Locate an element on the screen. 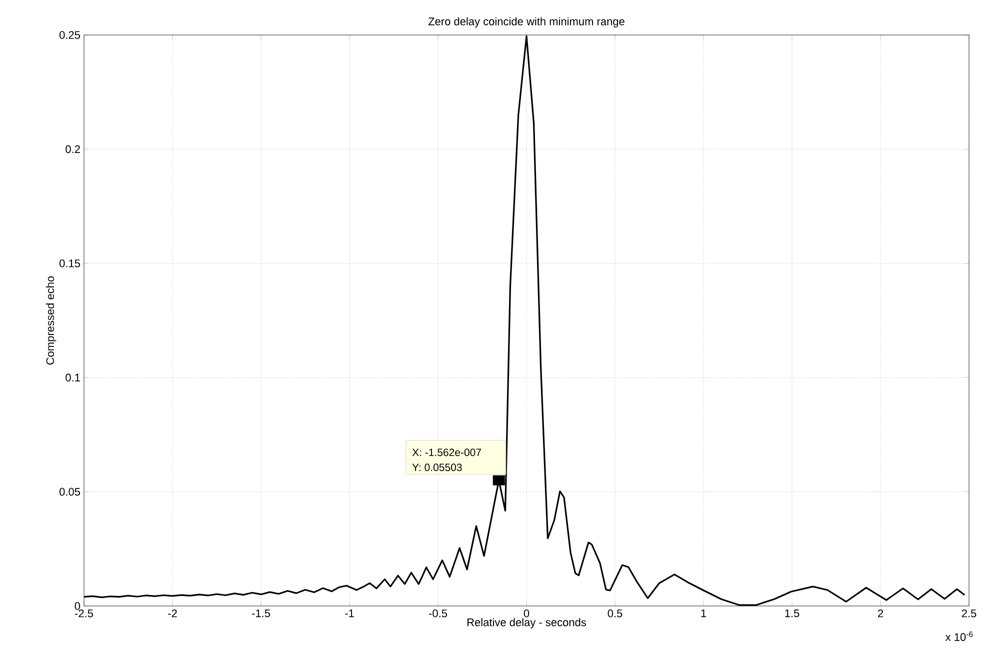  text: x 10$^{-6}$ is located at coordinates (959, 636).